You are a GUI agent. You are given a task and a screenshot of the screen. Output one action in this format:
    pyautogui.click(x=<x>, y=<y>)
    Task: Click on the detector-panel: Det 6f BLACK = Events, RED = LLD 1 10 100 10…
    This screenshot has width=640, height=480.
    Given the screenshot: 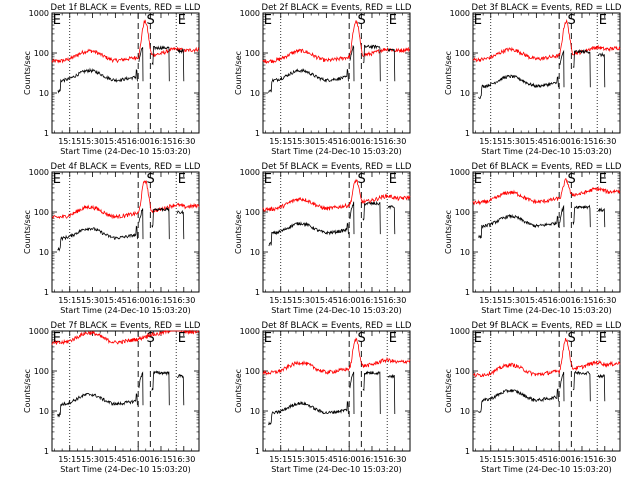 What is the action you would take?
    pyautogui.click(x=533, y=238)
    